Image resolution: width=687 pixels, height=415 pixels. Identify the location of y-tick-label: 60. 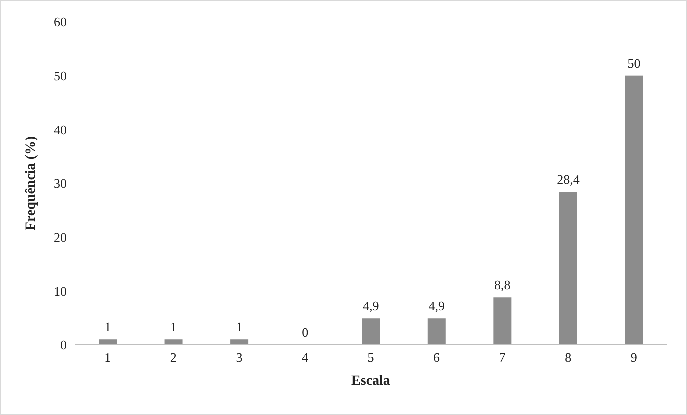
(60, 22).